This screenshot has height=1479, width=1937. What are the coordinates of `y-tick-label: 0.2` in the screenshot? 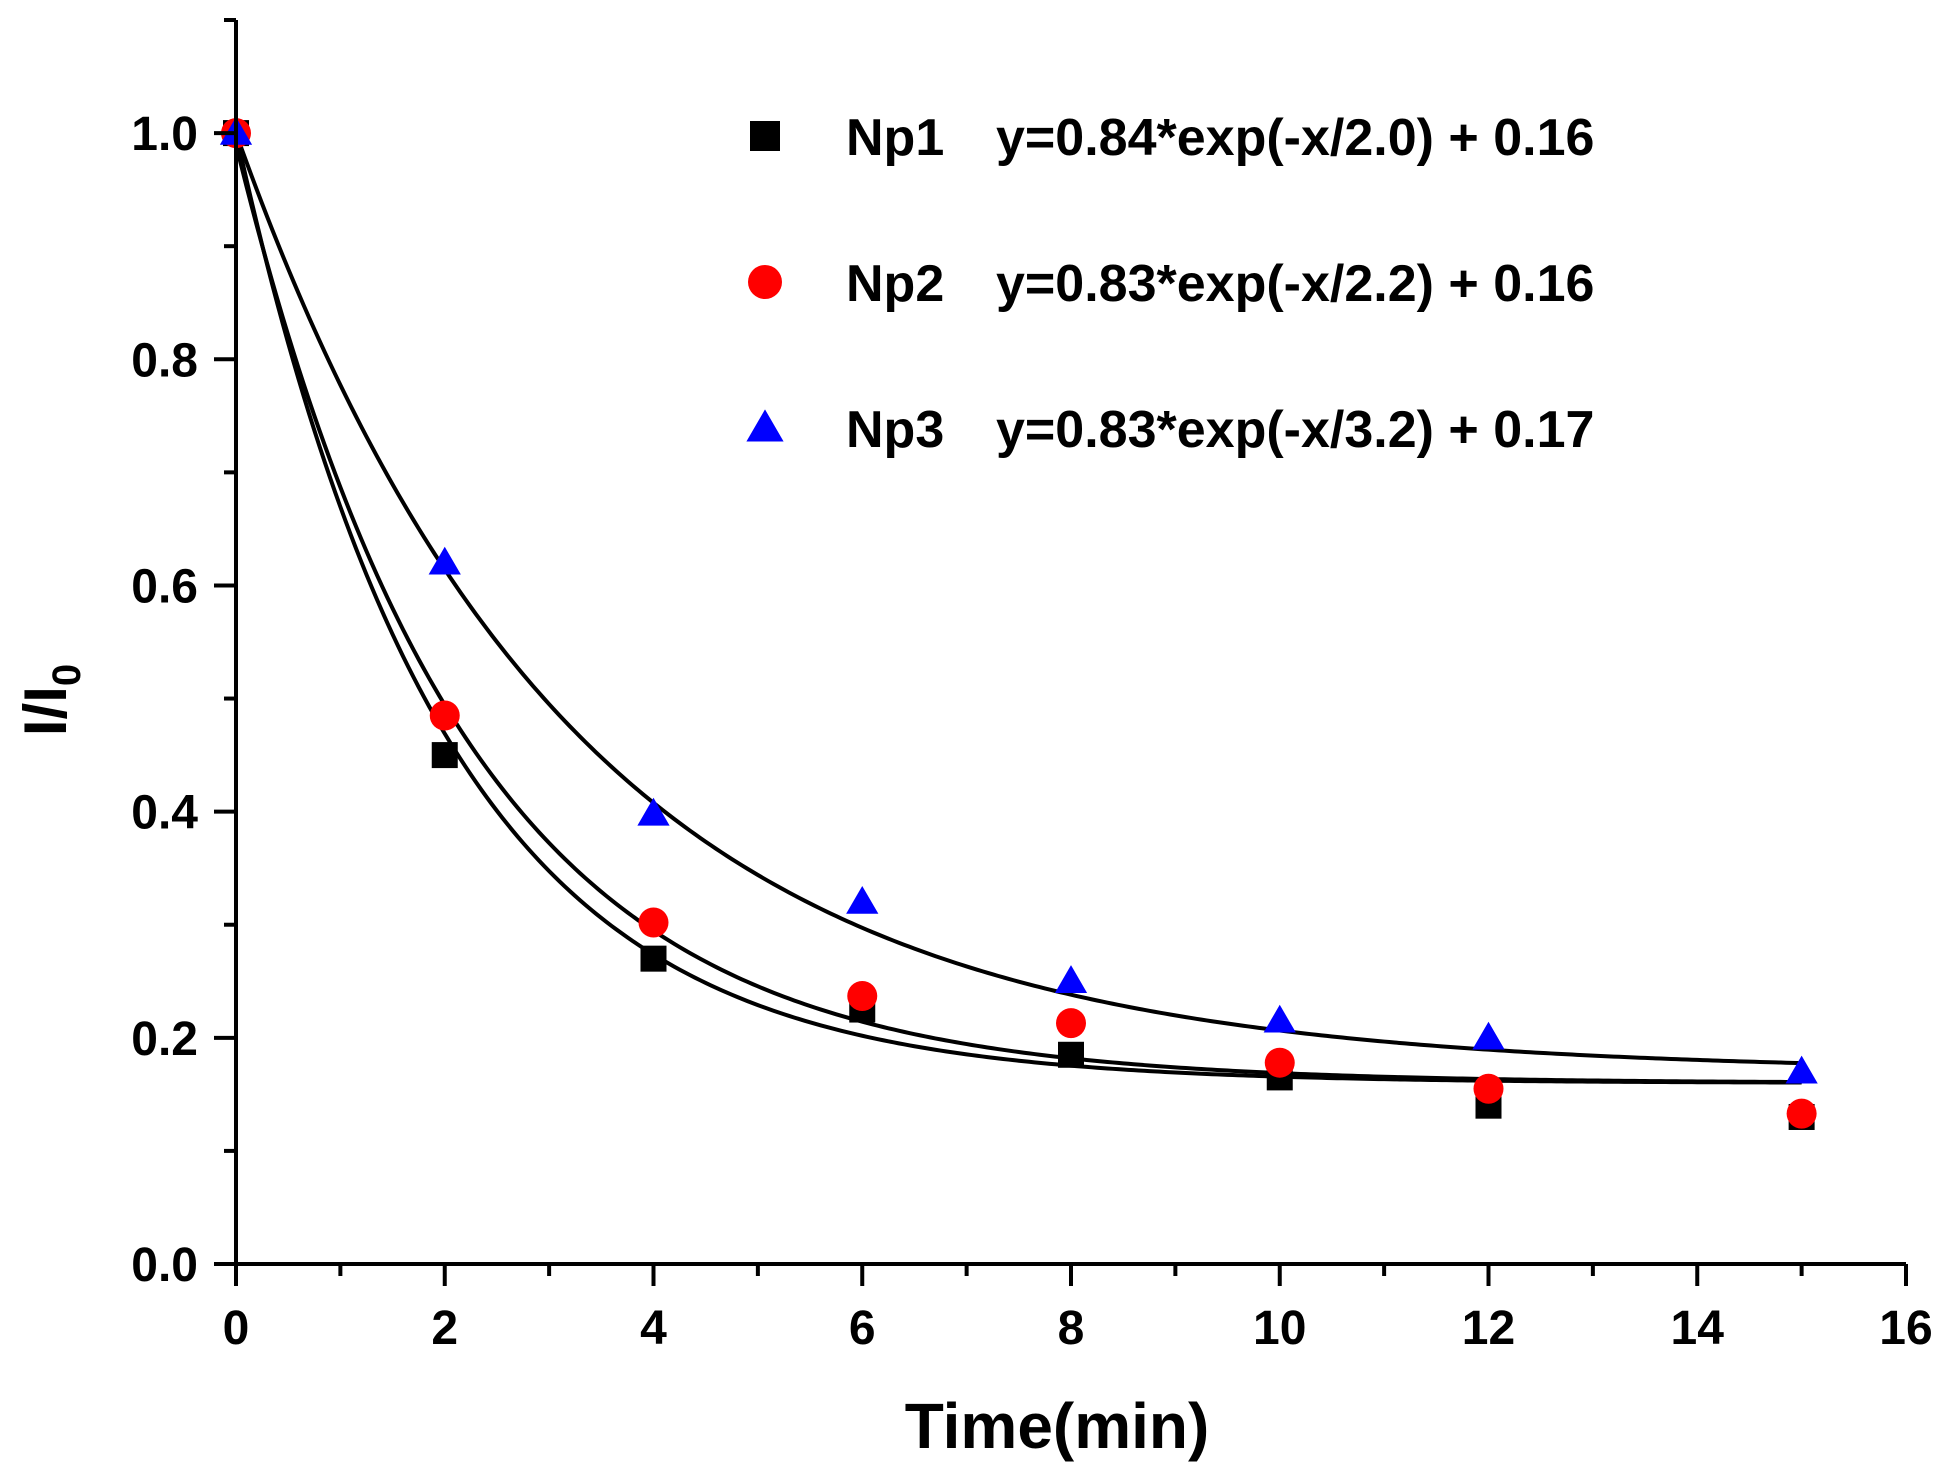 It's located at (164, 1039).